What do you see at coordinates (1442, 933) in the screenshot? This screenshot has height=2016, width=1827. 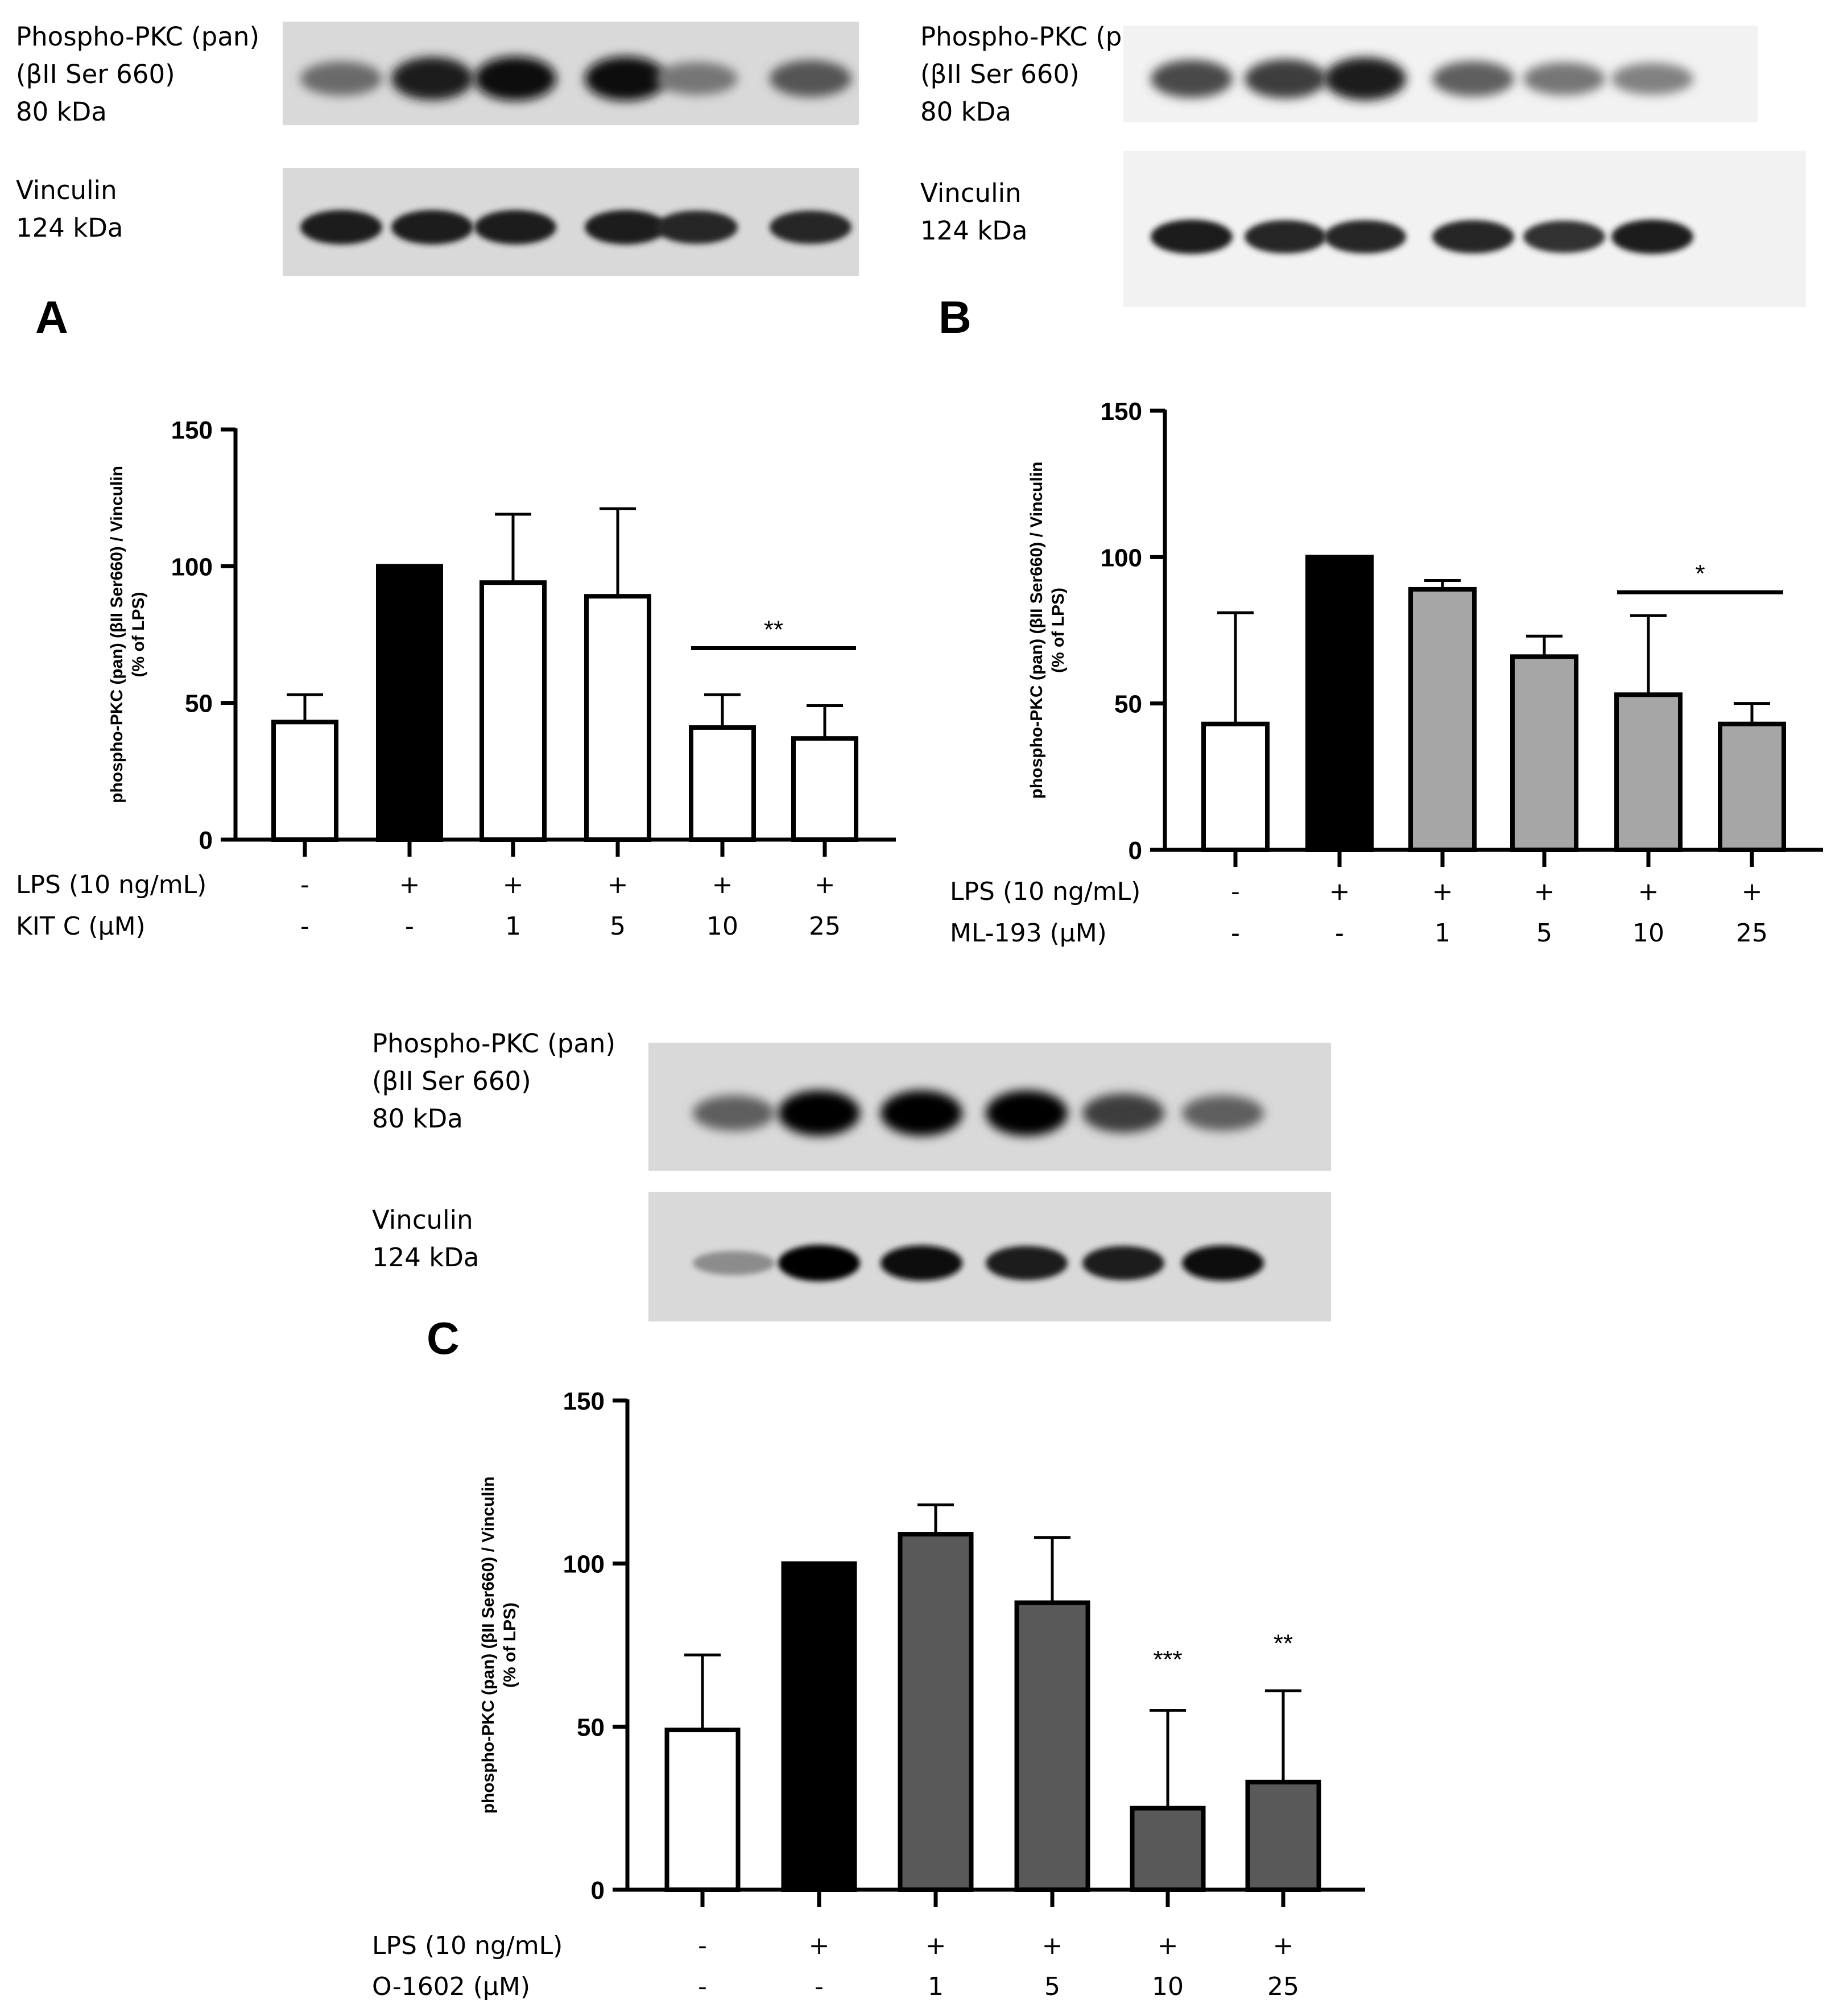 I see `condition-cell: 1` at bounding box center [1442, 933].